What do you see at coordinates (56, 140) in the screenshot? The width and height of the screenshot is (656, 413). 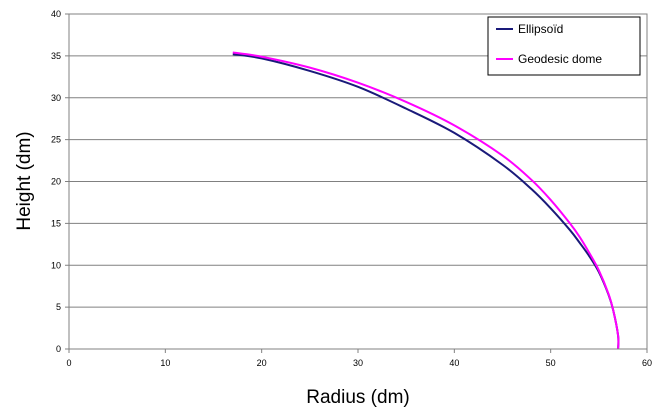 I see `y-tick-label: 25` at bounding box center [56, 140].